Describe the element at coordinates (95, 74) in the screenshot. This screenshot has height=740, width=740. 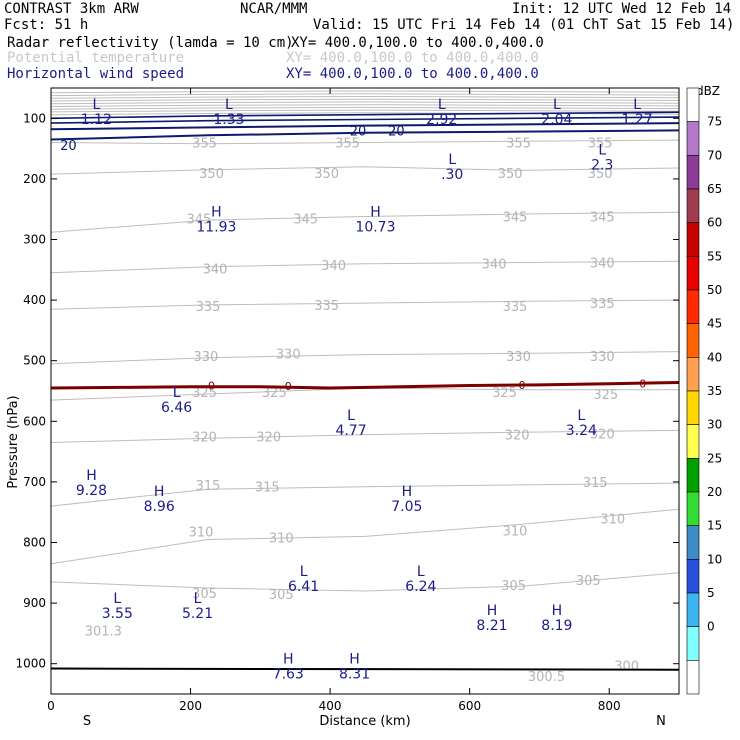
I see `field3-name: Horizontal wind speed` at that location.